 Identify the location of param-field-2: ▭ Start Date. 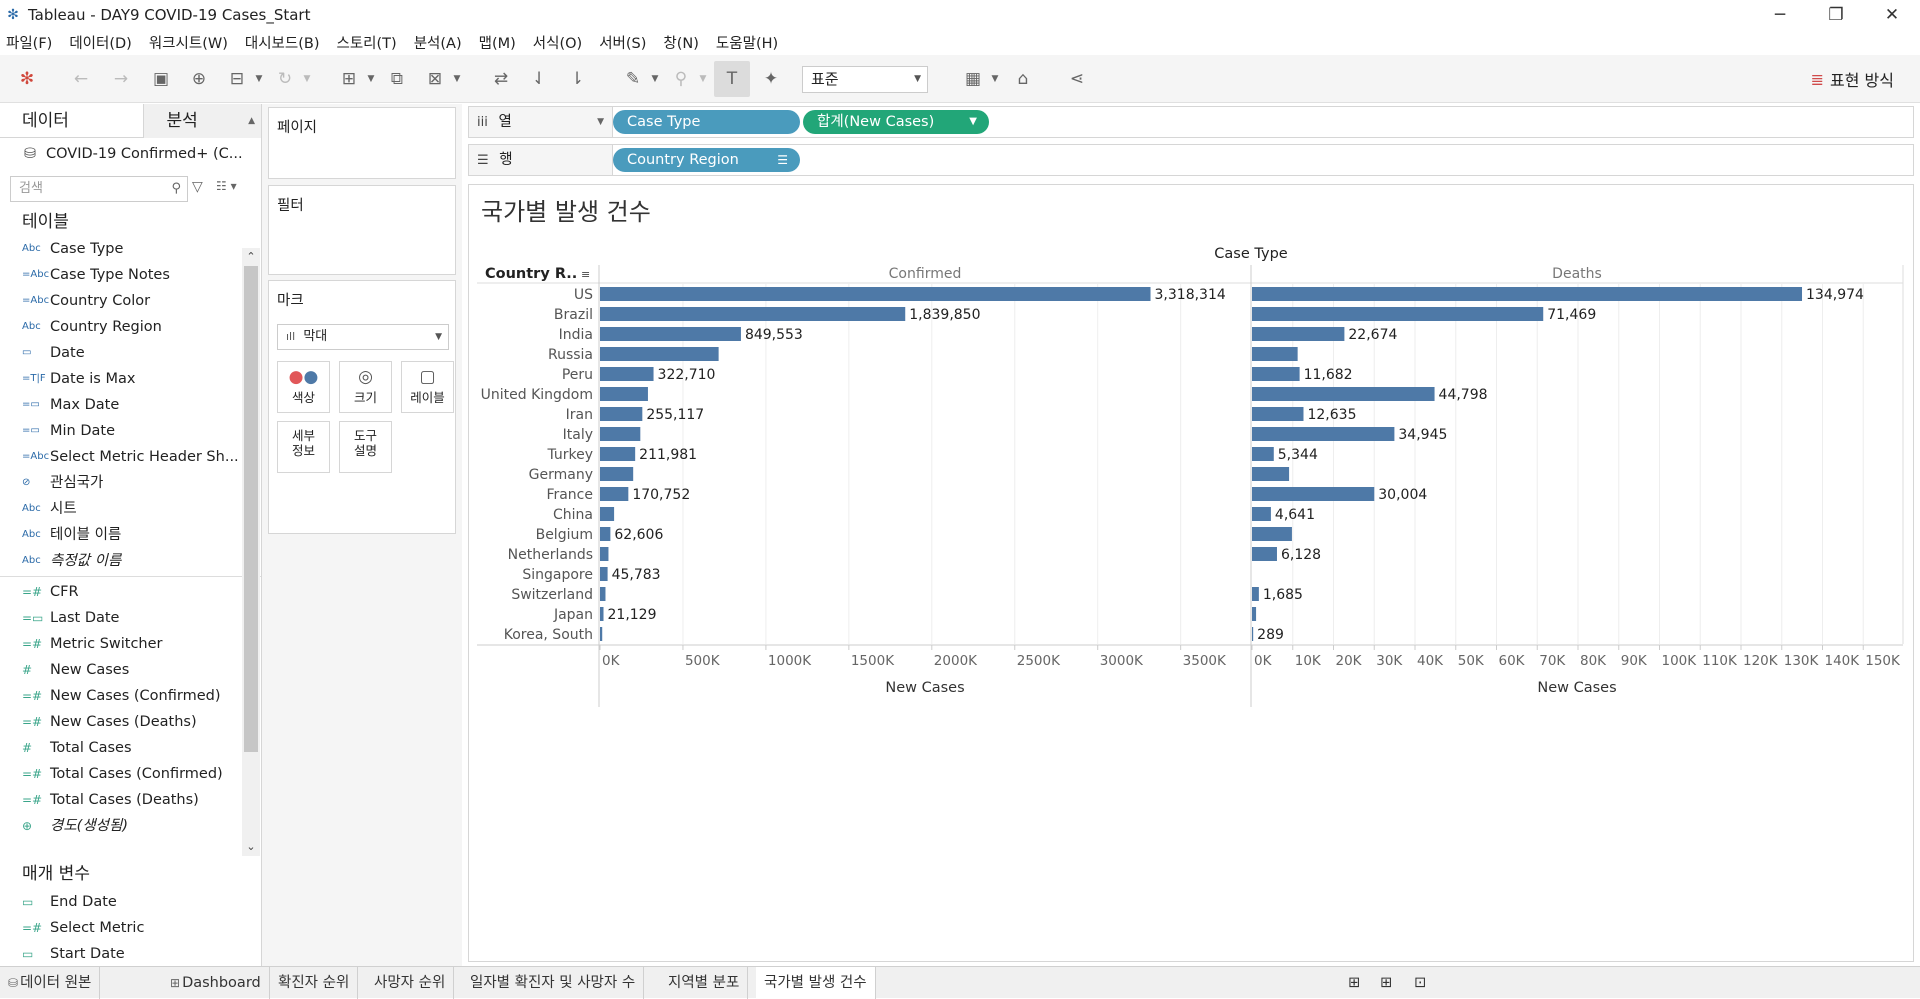
(121, 954).